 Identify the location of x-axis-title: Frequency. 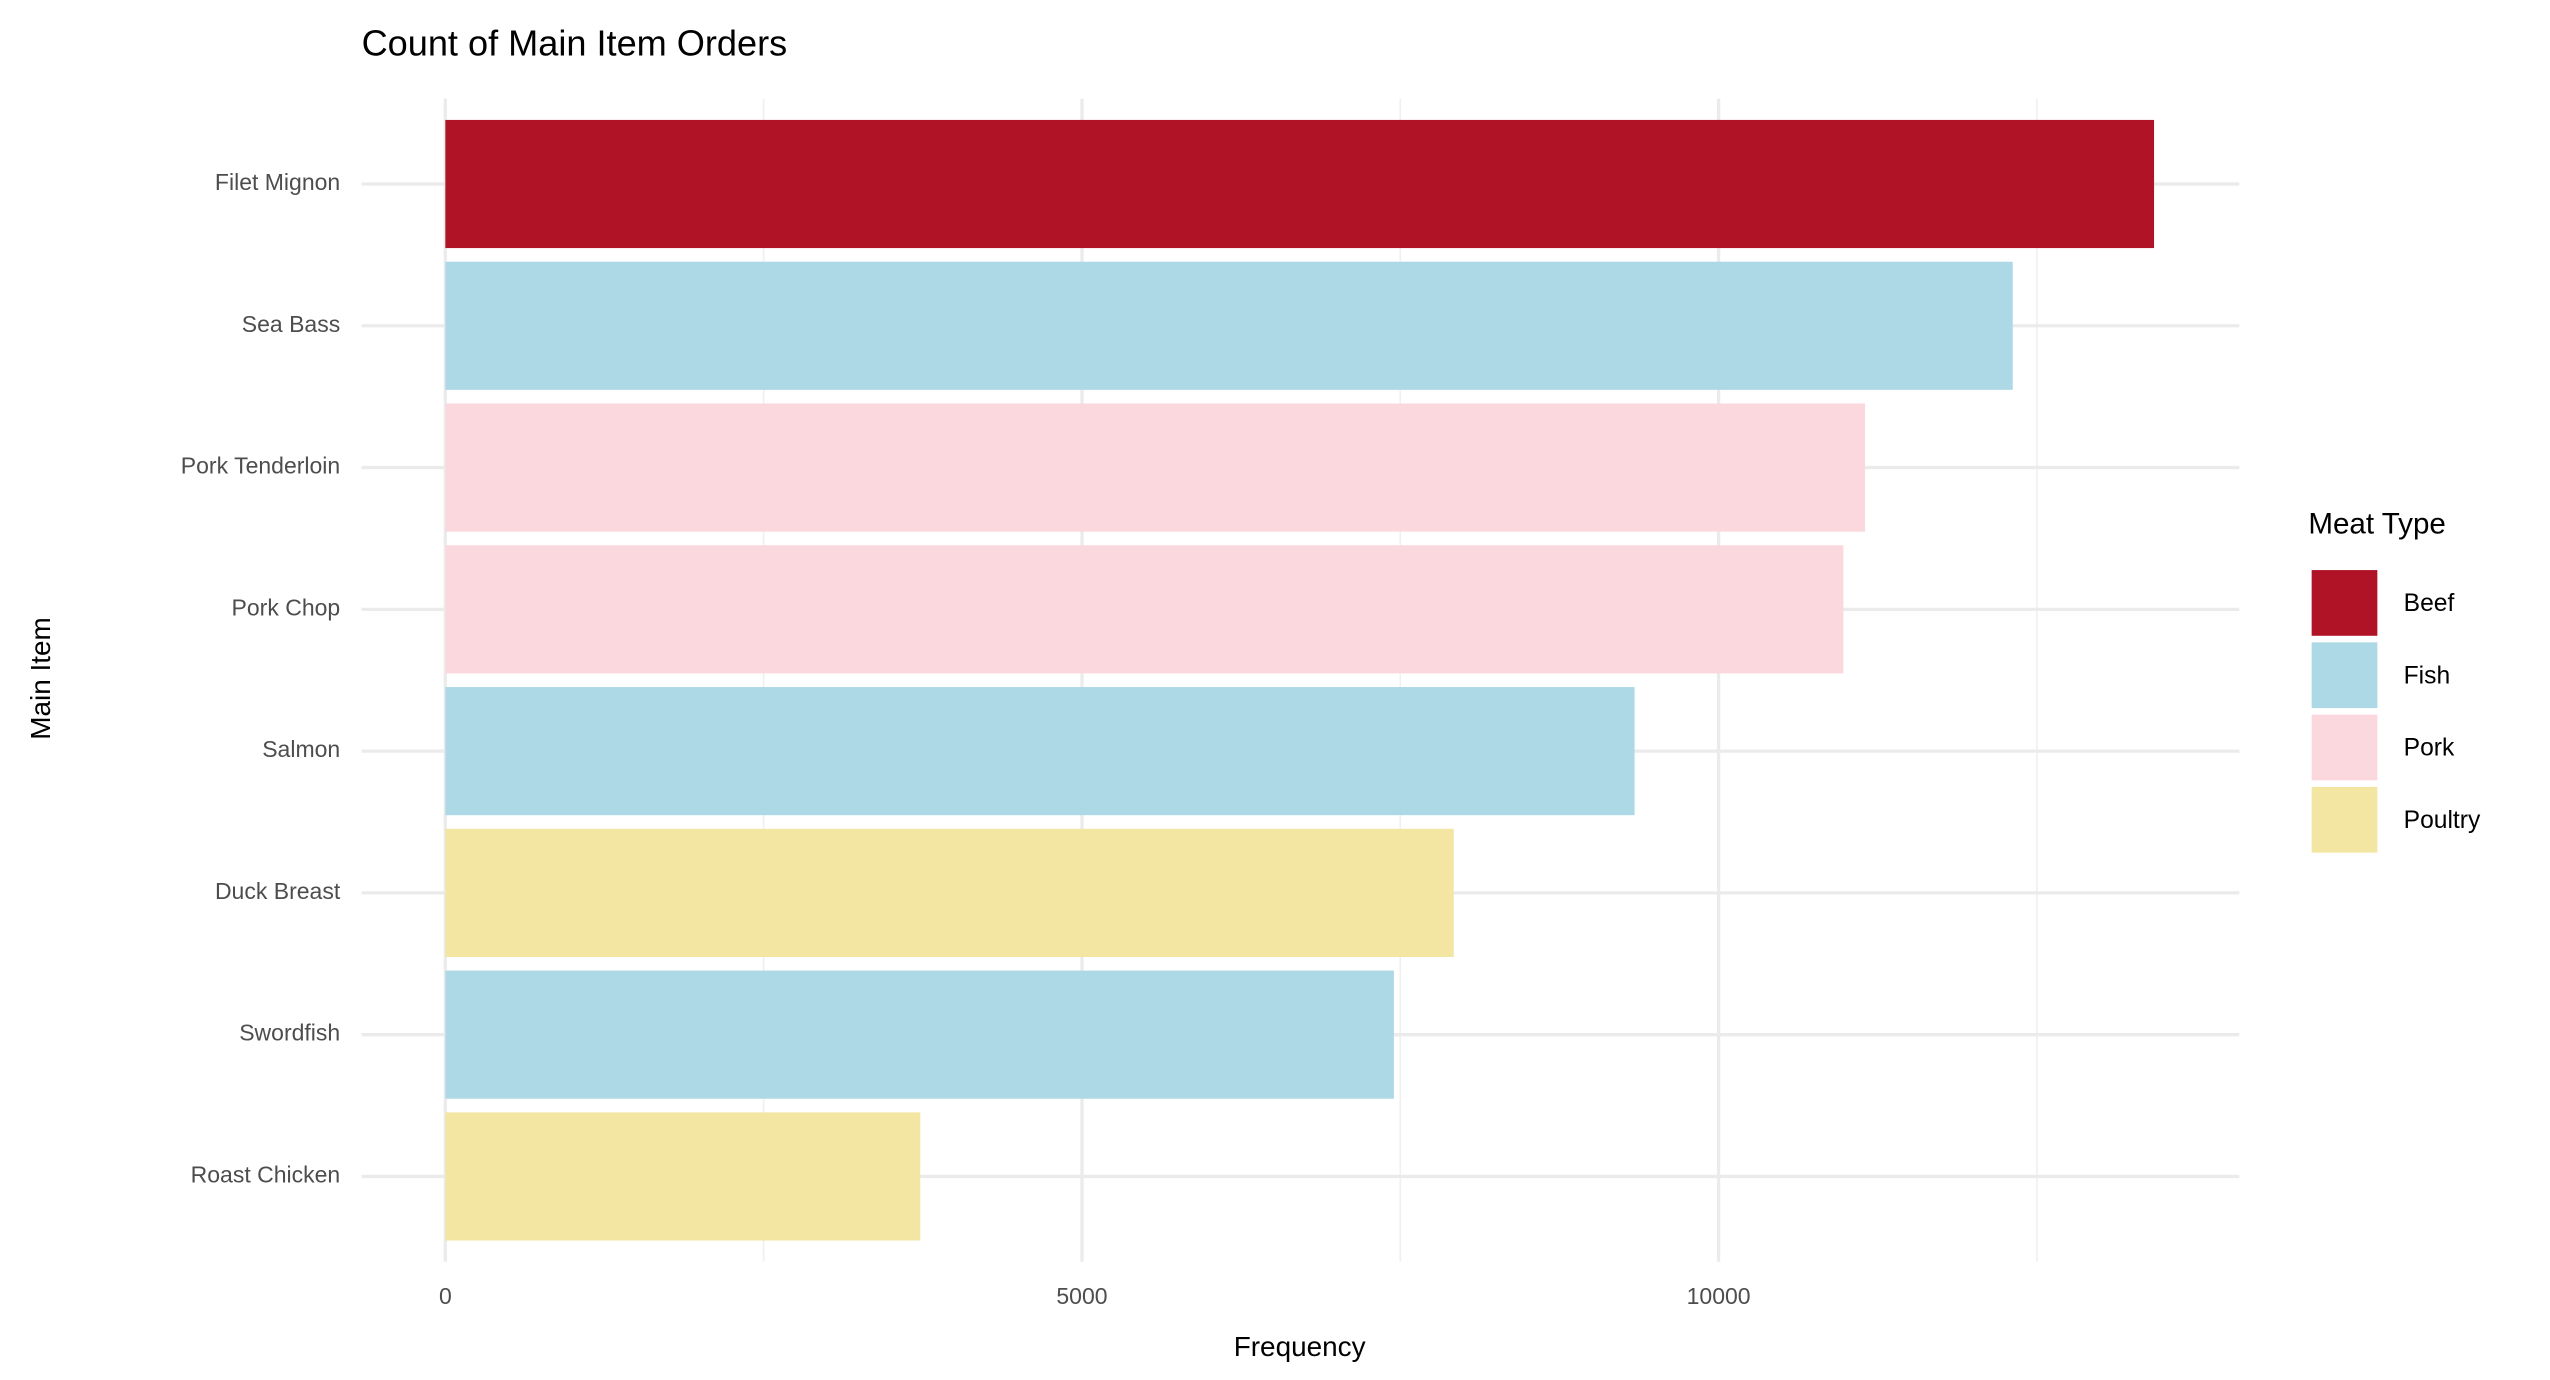
(1300, 1346).